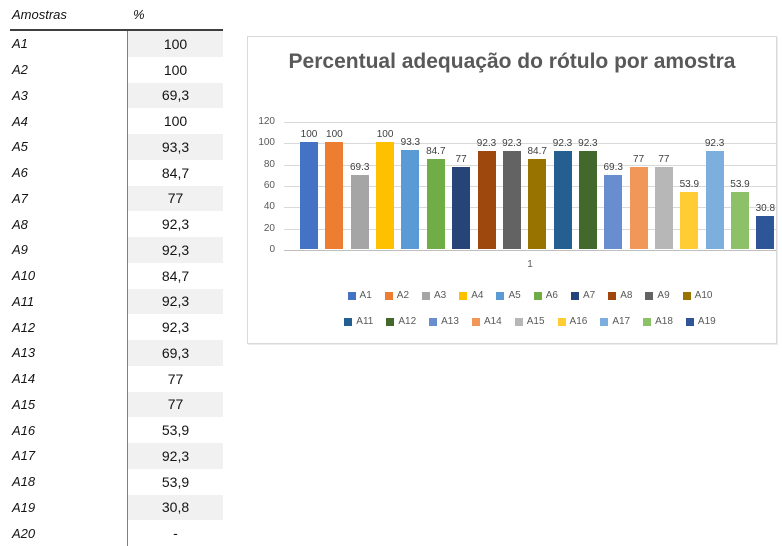 The height and width of the screenshot is (546, 782). I want to click on legend-item-A14: A14, so click(486, 321).